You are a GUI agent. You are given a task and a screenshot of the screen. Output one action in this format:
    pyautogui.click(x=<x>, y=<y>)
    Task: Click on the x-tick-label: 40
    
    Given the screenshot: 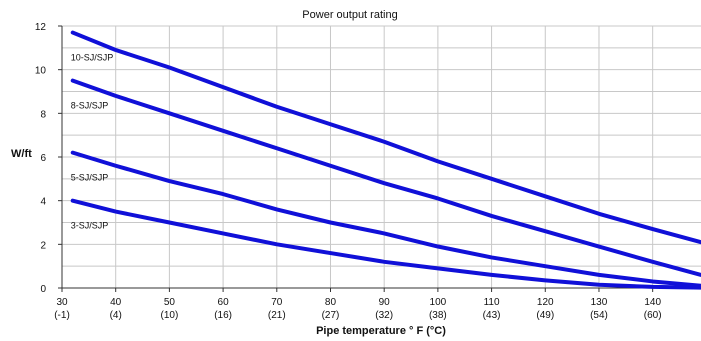 What is the action you would take?
    pyautogui.click(x=116, y=302)
    